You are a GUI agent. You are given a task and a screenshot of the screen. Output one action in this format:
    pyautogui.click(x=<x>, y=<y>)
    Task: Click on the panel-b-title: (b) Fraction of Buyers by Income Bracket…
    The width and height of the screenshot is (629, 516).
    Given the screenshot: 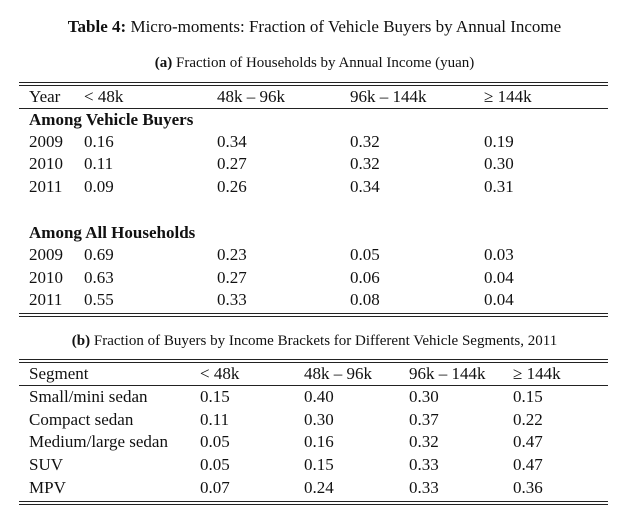 What is the action you would take?
    pyautogui.click(x=314, y=341)
    